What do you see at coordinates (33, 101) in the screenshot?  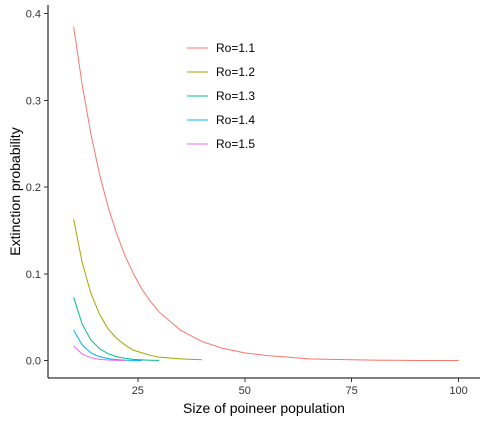 I see `y-tick-label: 0.3` at bounding box center [33, 101].